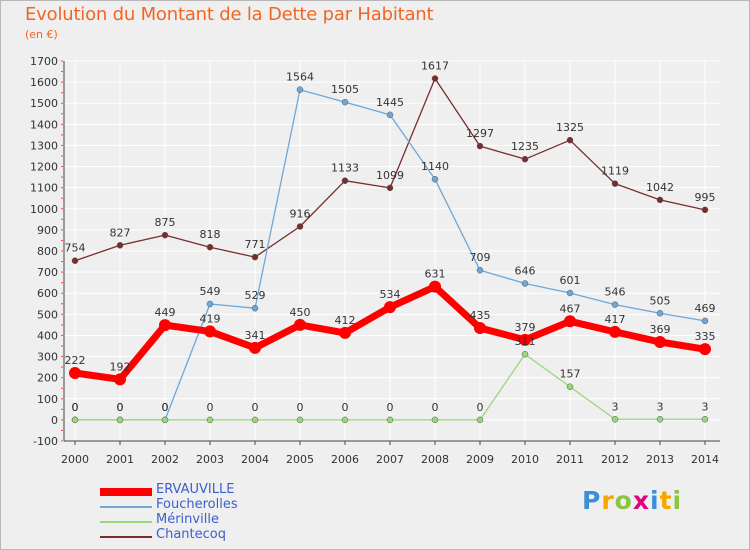 Image resolution: width=750 pixels, height=550 pixels. Describe the element at coordinates (570, 308) in the screenshot. I see `data-label-ervauville: 467` at that location.